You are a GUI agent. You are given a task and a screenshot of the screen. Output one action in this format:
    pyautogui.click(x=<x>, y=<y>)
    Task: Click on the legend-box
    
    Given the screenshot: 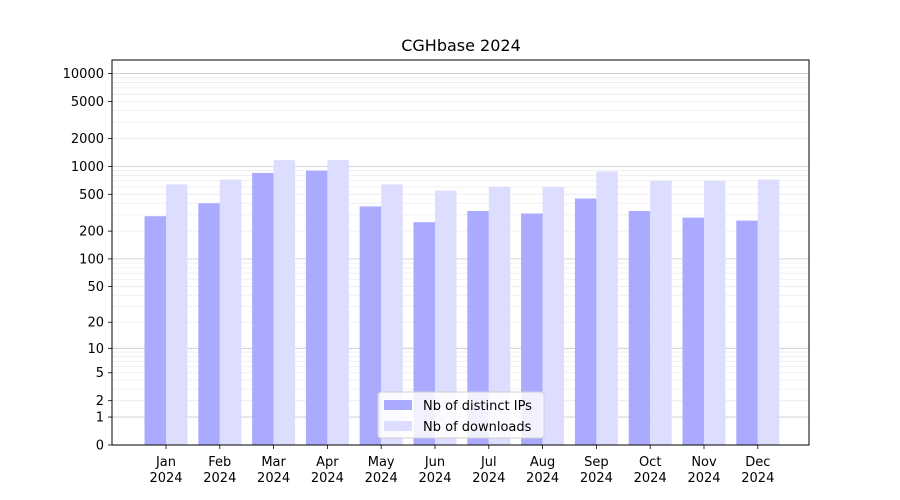 What is the action you would take?
    pyautogui.click(x=461, y=415)
    